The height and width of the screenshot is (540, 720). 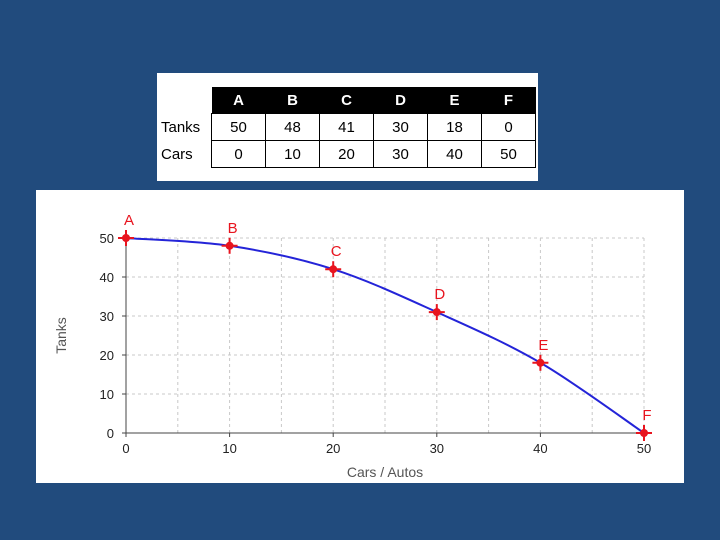 I want to click on table-cell: 18, so click(x=454, y=127).